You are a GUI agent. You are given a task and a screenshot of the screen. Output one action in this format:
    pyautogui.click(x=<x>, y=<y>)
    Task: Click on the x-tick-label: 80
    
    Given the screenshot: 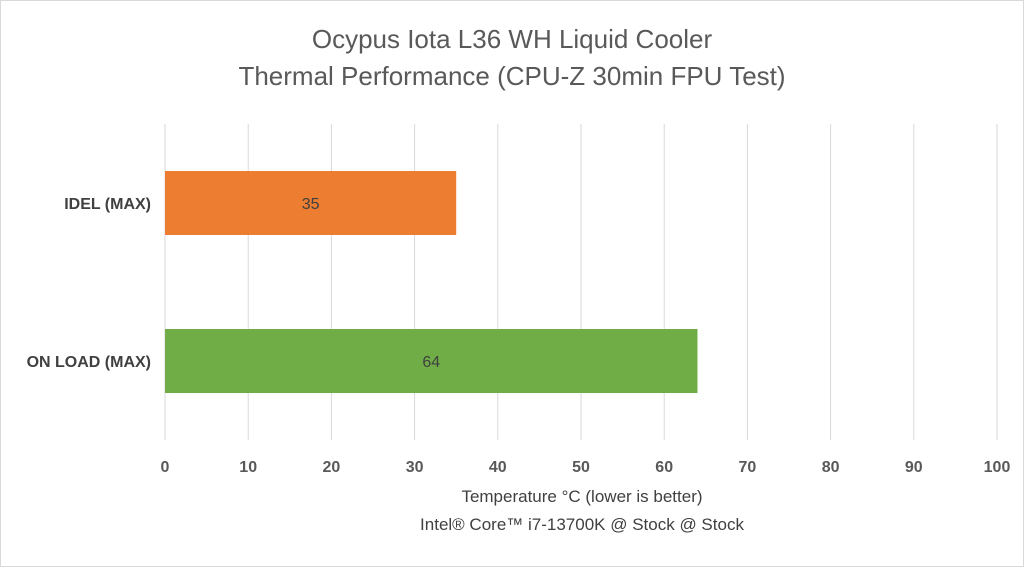 What is the action you would take?
    pyautogui.click(x=831, y=467)
    